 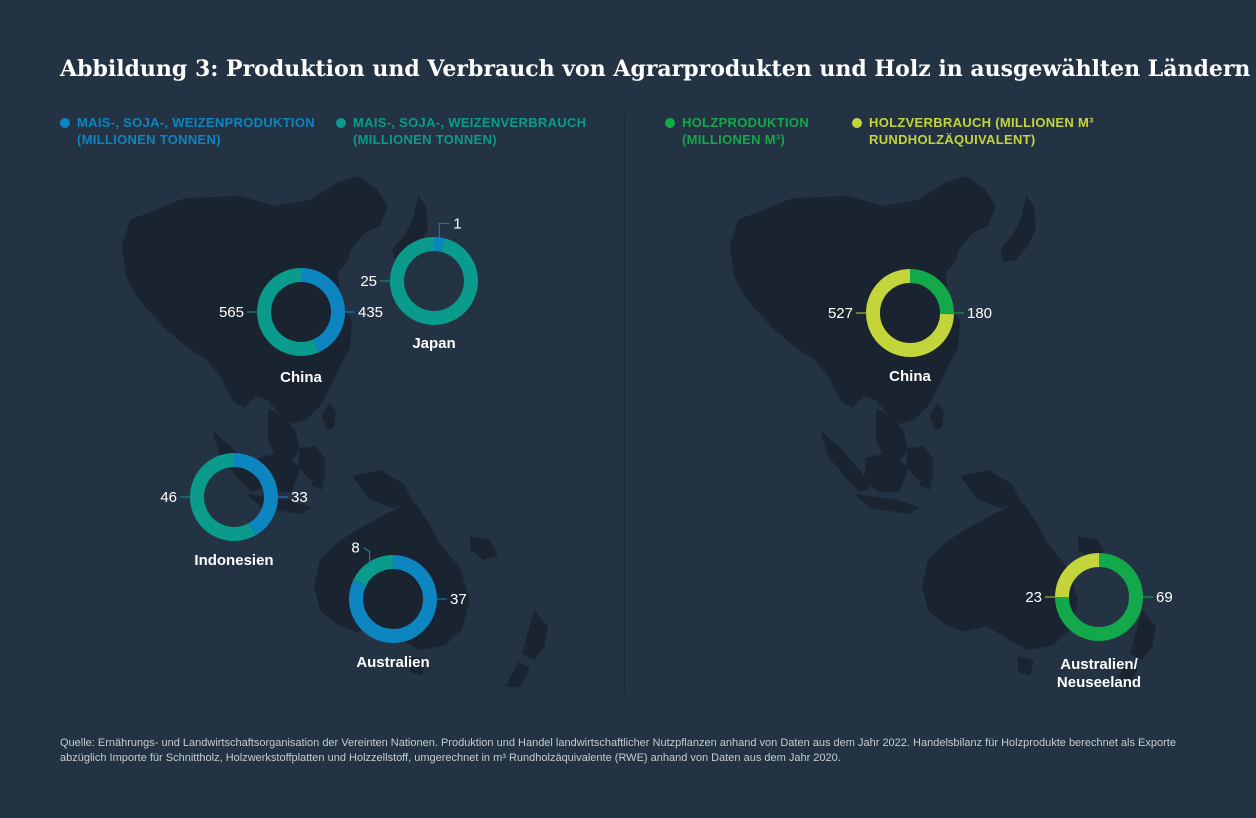 What do you see at coordinates (223, 497) in the screenshot?
I see `donut-indonesien-consumption-arc` at bounding box center [223, 497].